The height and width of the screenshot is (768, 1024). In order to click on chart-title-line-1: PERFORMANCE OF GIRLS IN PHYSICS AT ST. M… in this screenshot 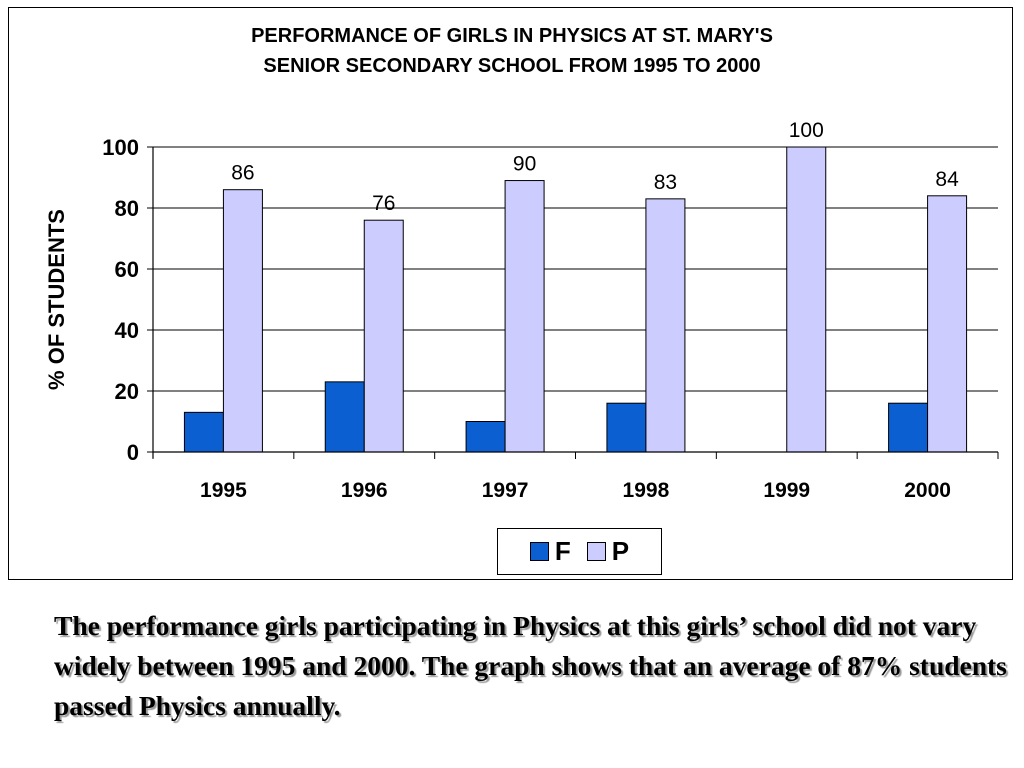, I will do `click(512, 36)`.